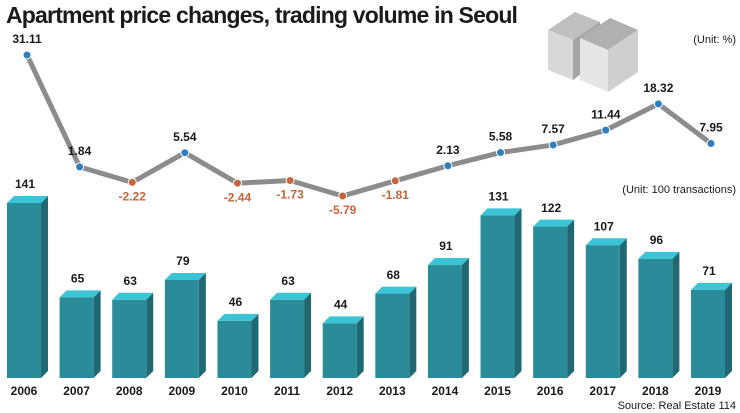  I want to click on price-value-label: 5.54, so click(185, 137).